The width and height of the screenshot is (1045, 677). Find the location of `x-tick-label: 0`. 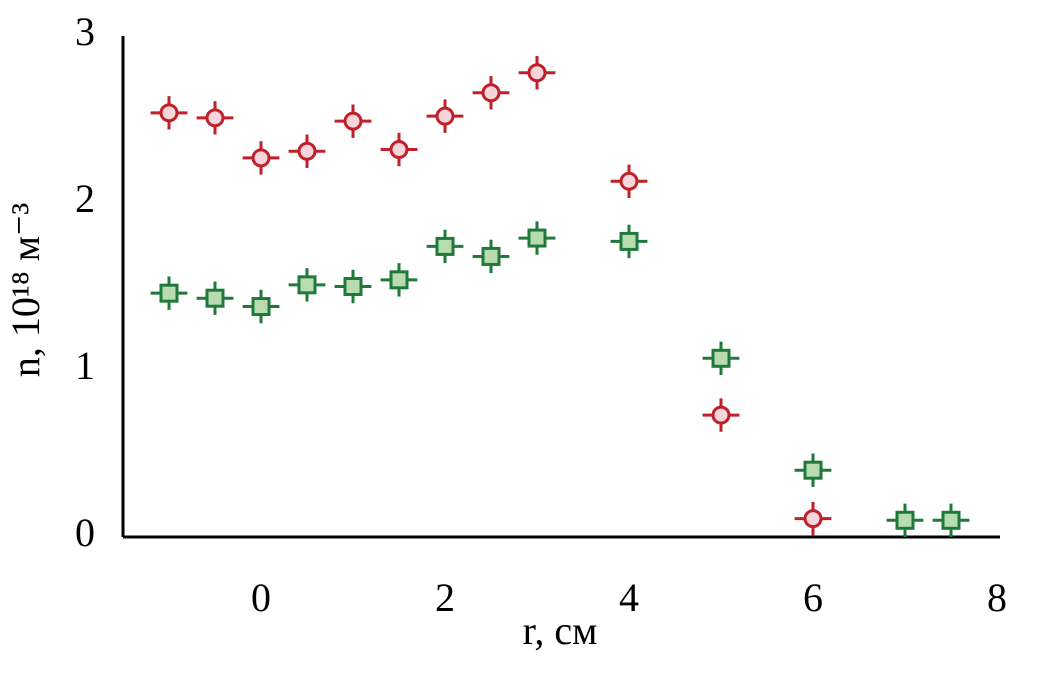

x-tick-label: 0 is located at coordinates (261, 597).